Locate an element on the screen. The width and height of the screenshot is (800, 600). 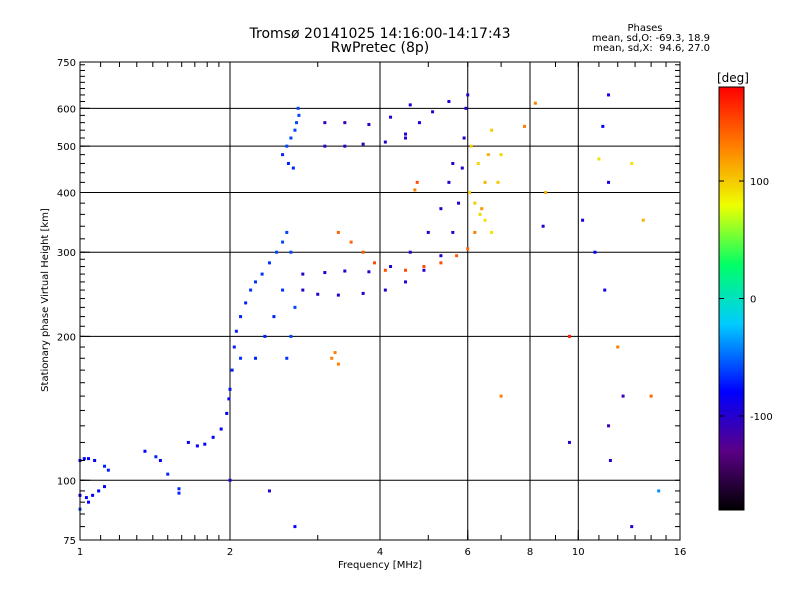
x-tick-label: 16 is located at coordinates (680, 552).